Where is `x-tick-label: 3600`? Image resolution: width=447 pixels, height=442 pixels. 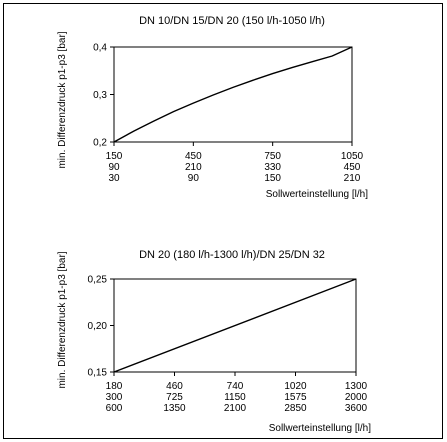
x-tick-label: 3600 is located at coordinates (356, 408).